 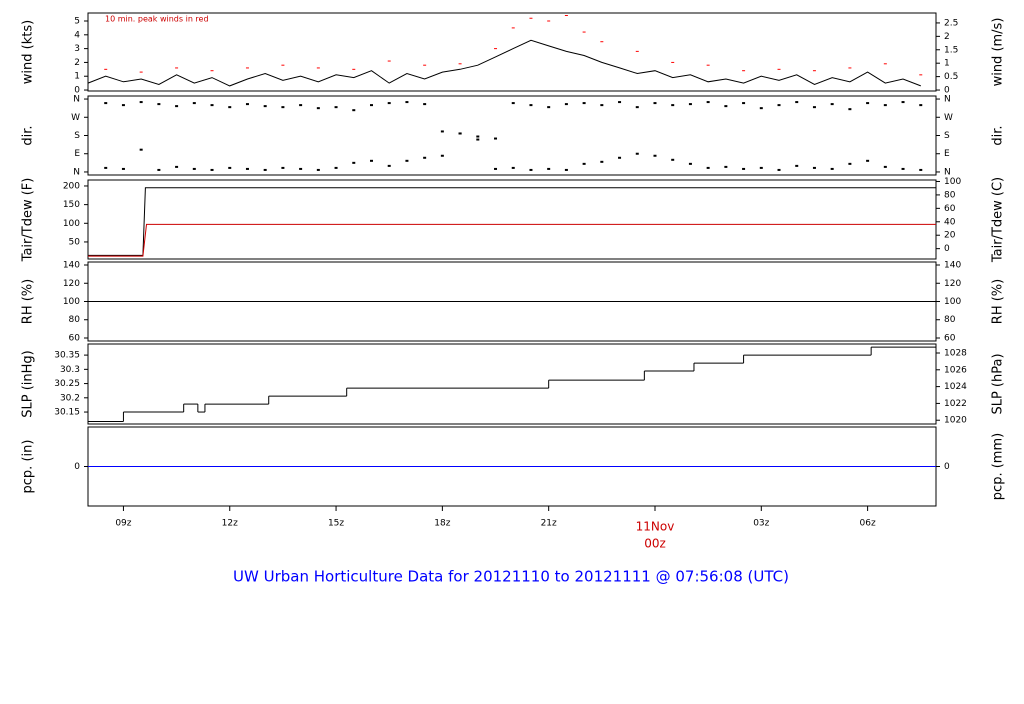 I want to click on y2-axis-label: wind (m/s), so click(x=998, y=52).